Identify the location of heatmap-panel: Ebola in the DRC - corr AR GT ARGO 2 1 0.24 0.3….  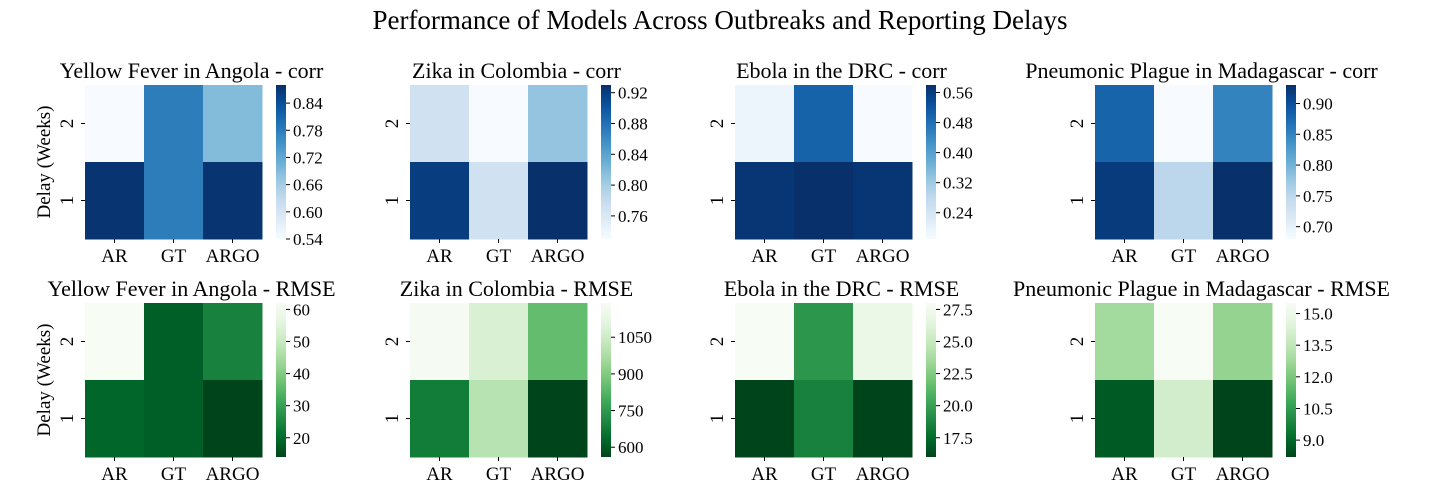
(840, 162).